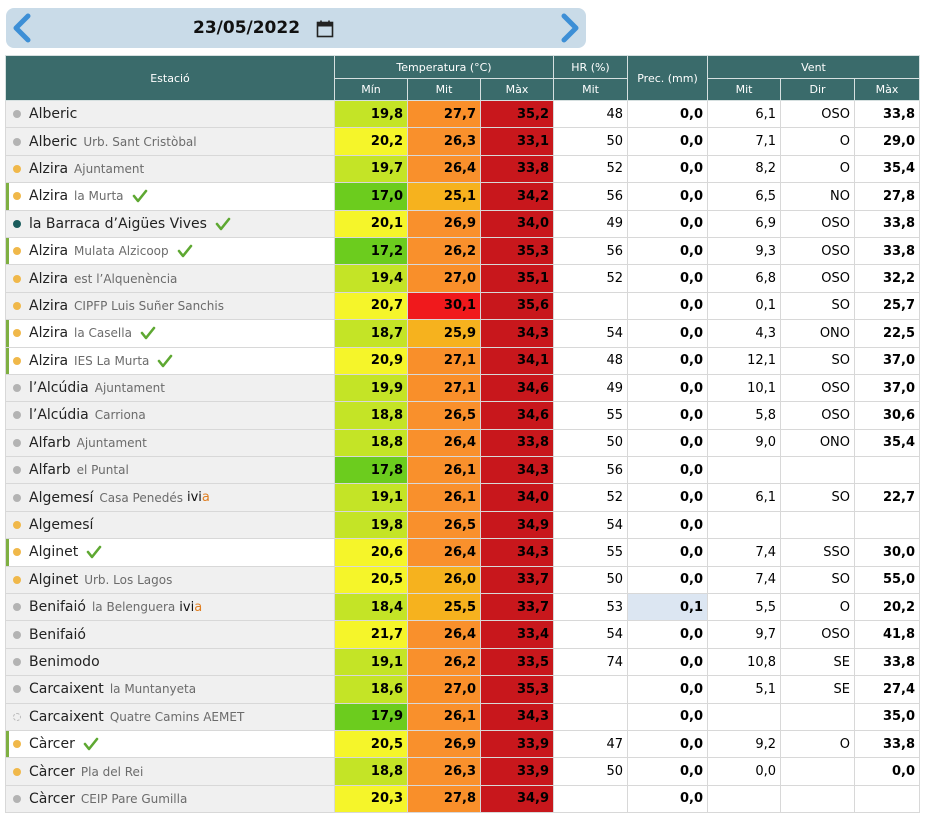  Describe the element at coordinates (444, 89) in the screenshot. I see `temp-mit-header: Mit` at that location.